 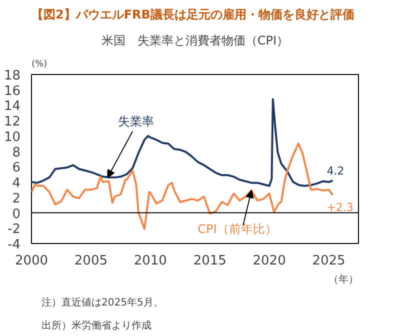 I want to click on y-tick-label: -4, so click(x=14, y=245).